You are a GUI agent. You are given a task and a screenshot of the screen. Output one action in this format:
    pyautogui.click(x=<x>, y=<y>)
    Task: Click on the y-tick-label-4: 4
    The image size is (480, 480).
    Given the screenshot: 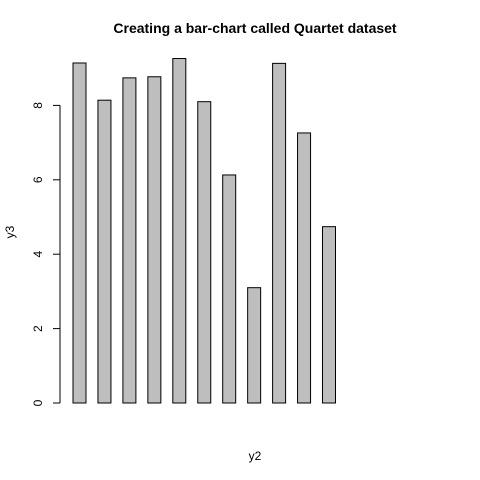 What is the action you would take?
    pyautogui.click(x=38, y=254)
    